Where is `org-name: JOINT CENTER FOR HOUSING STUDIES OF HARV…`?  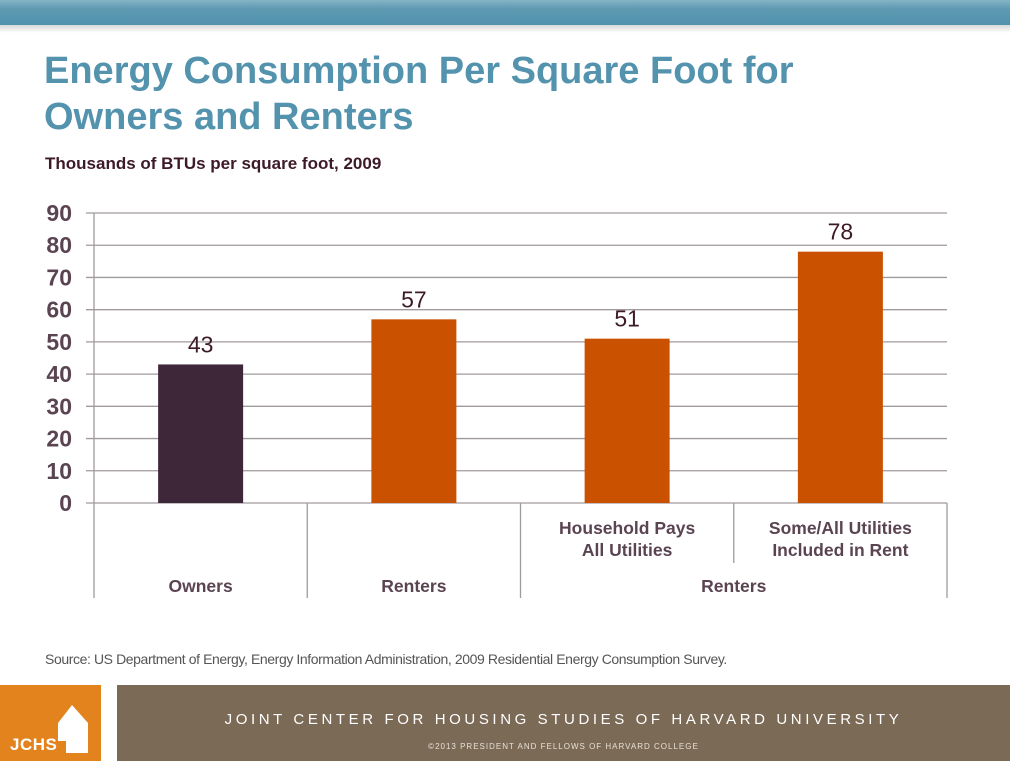 org-name: JOINT CENTER FOR HOUSING STUDIES OF HARV… is located at coordinates (563, 719).